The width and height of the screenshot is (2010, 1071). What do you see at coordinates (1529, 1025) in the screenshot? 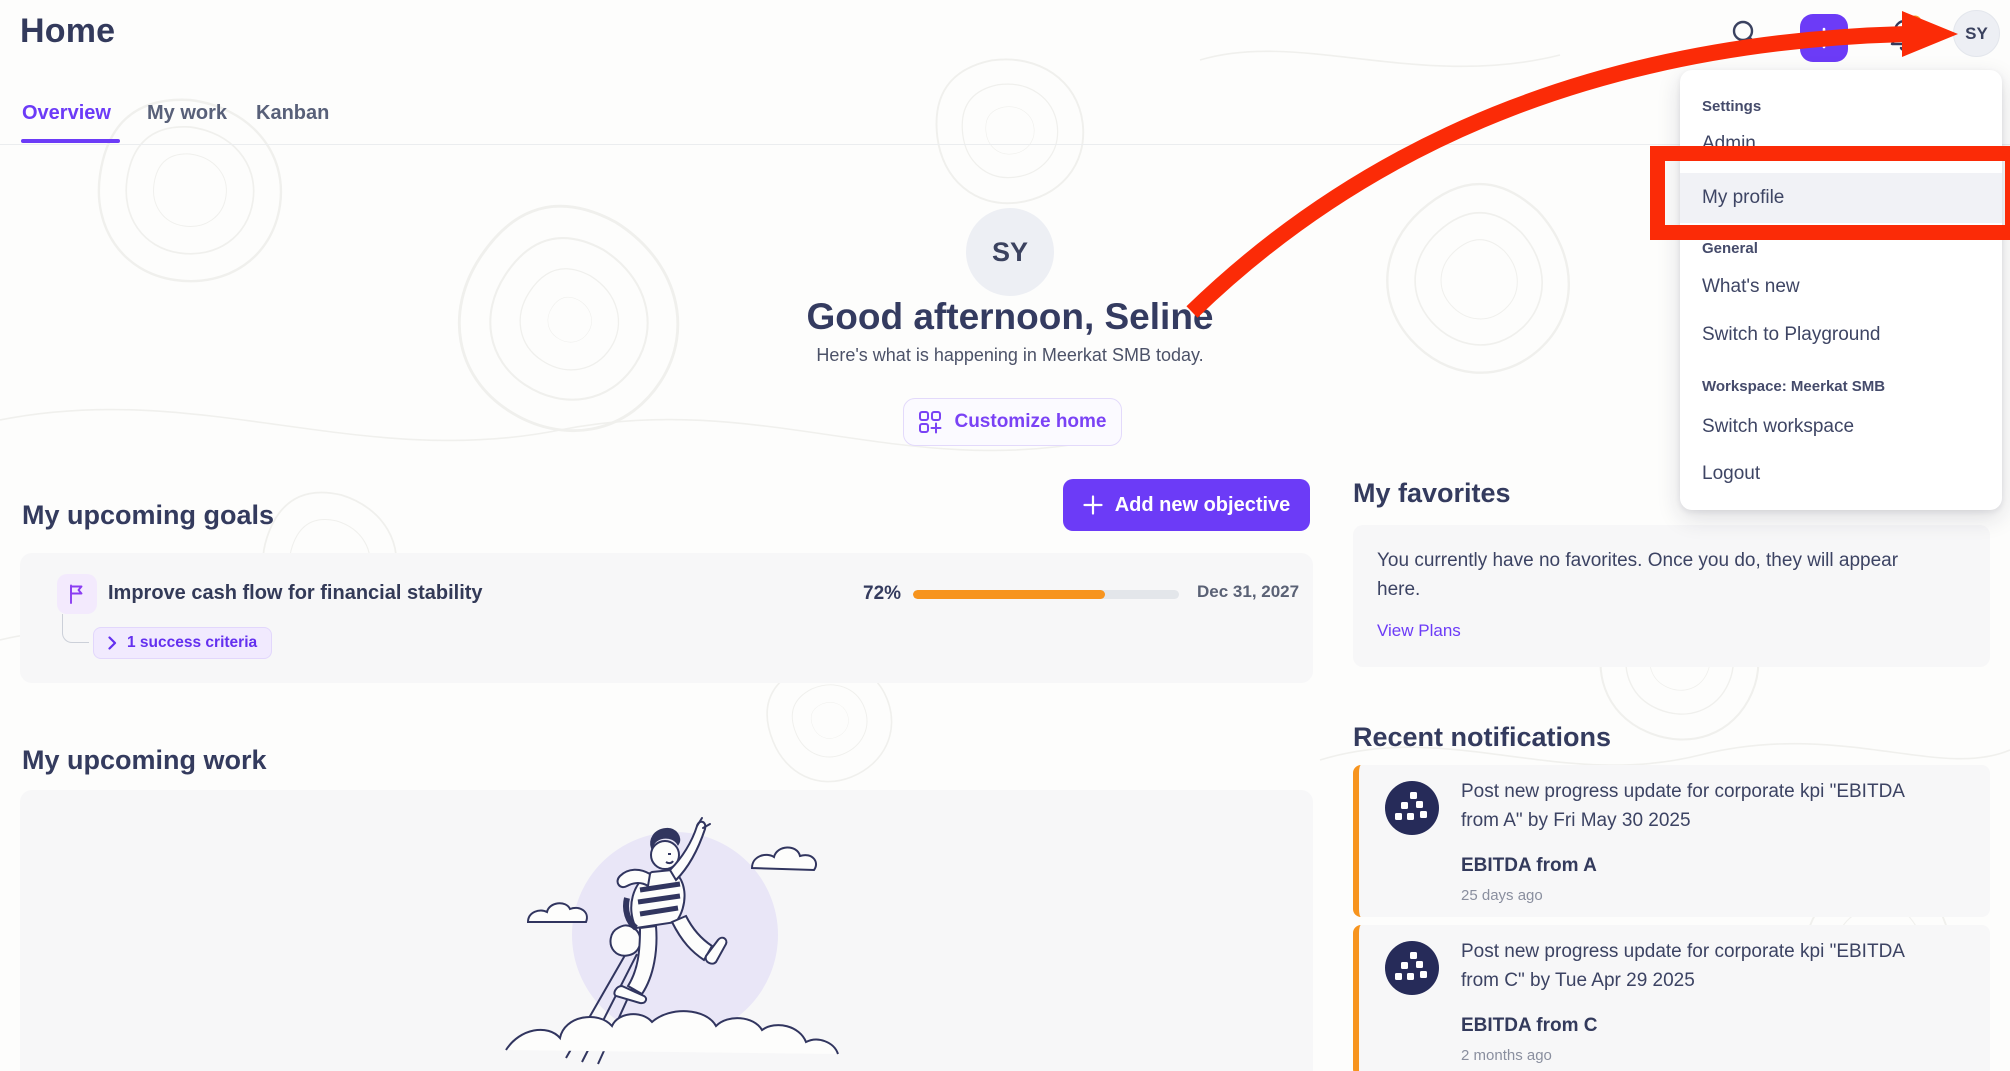
I see `notification-kpi-link: EBITDA from C` at bounding box center [1529, 1025].